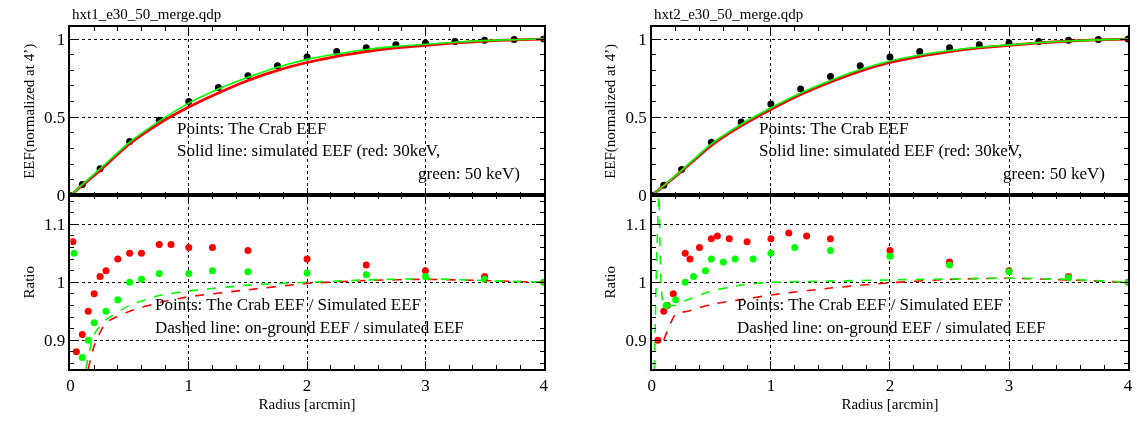 The image size is (1143, 429). What do you see at coordinates (729, 14) in the screenshot?
I see `chart-title: hxt2_e30_50_merge.qdp` at bounding box center [729, 14].